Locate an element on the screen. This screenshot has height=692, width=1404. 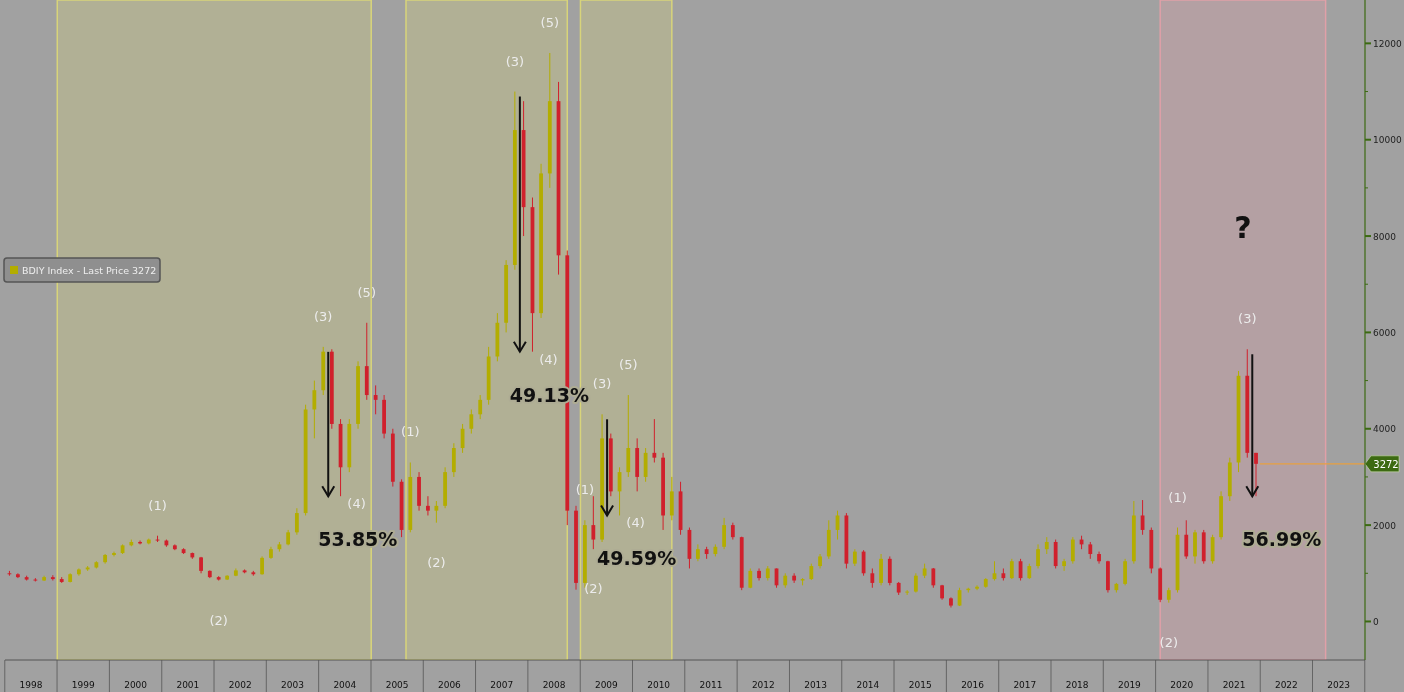
x-tick-label: 2023 is located at coordinates (1339, 685).